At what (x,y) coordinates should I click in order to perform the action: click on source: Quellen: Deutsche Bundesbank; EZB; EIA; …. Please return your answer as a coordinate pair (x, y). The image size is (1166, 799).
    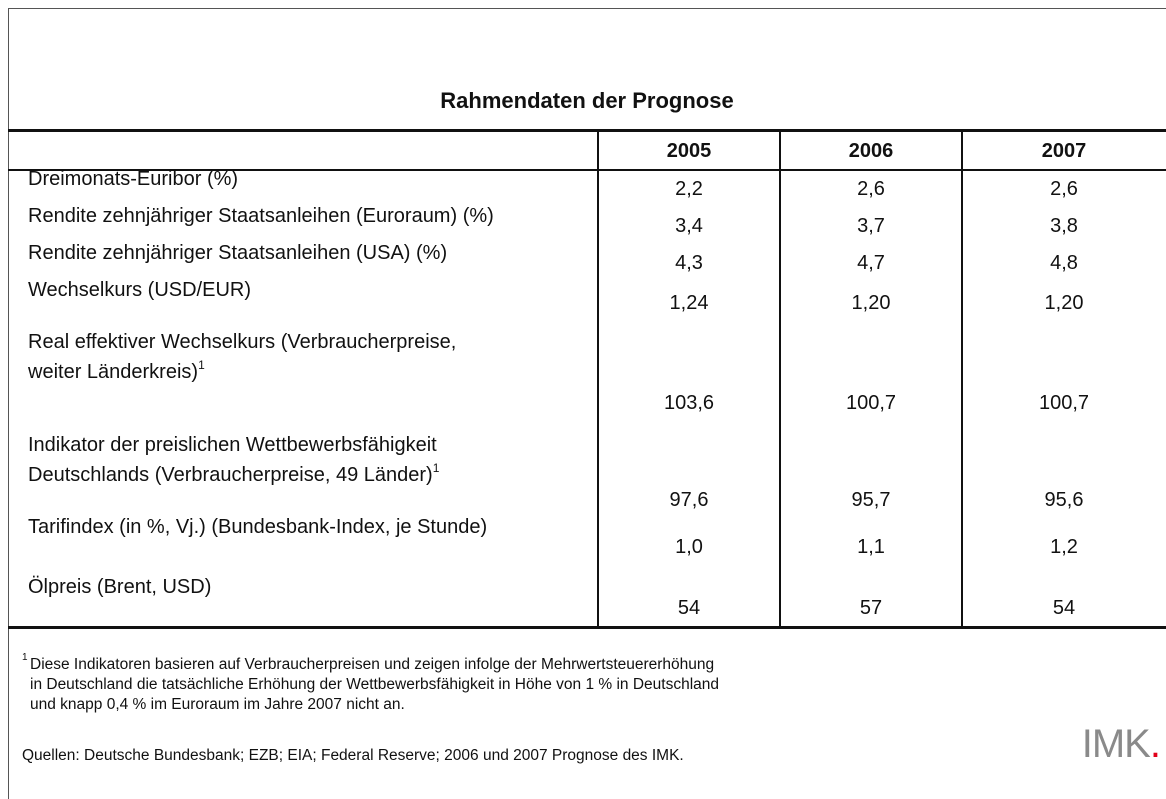
    Looking at the image, I should click on (353, 755).